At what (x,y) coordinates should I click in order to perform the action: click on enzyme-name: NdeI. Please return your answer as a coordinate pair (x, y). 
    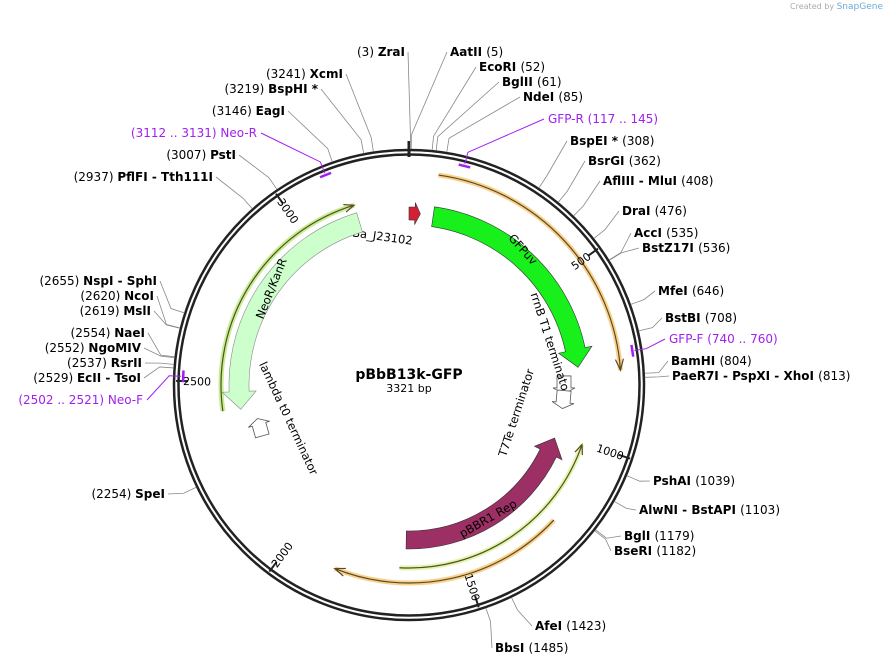
    Looking at the image, I should click on (540, 97).